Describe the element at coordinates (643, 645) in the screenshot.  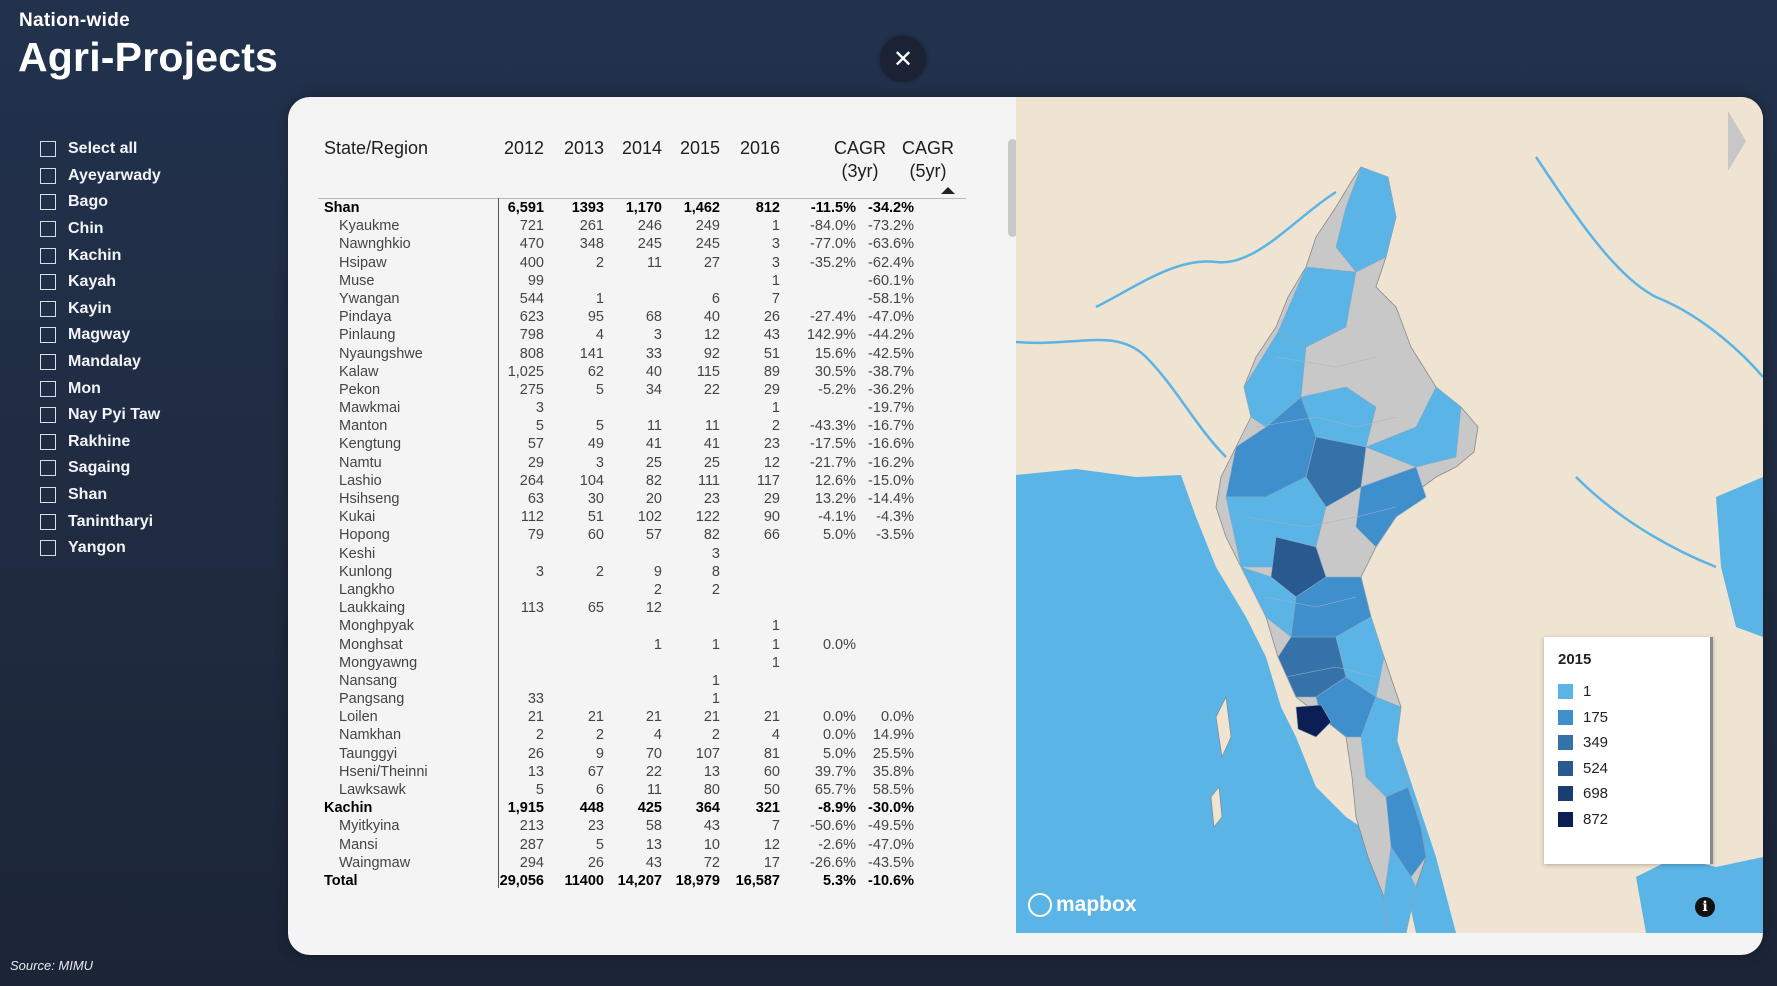
I see `table-row: Monghsat 1 1 1 0.0%` at that location.